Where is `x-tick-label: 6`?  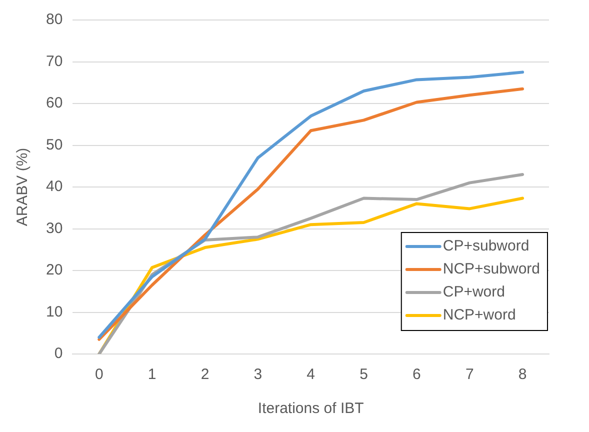 x-tick-label: 6 is located at coordinates (416, 375).